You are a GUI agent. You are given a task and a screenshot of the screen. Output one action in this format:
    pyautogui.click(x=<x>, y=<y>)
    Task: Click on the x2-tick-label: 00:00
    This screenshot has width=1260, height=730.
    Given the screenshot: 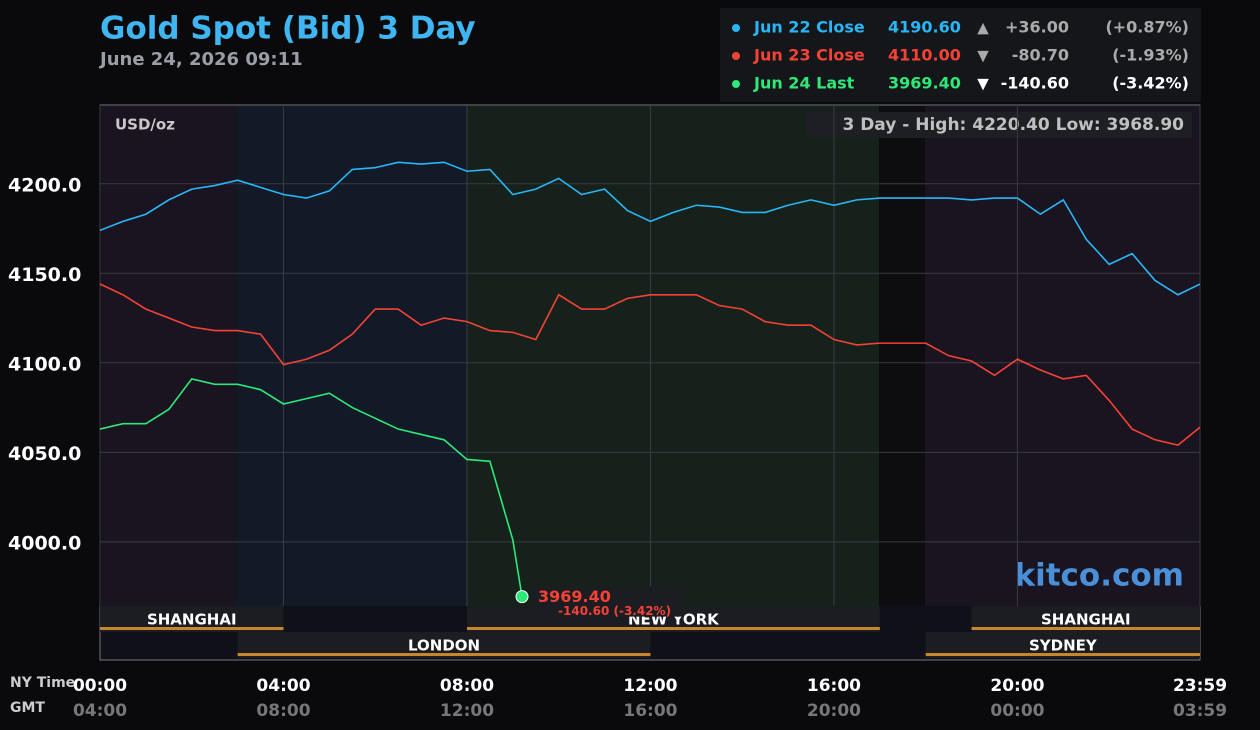 What is the action you would take?
    pyautogui.click(x=1017, y=711)
    